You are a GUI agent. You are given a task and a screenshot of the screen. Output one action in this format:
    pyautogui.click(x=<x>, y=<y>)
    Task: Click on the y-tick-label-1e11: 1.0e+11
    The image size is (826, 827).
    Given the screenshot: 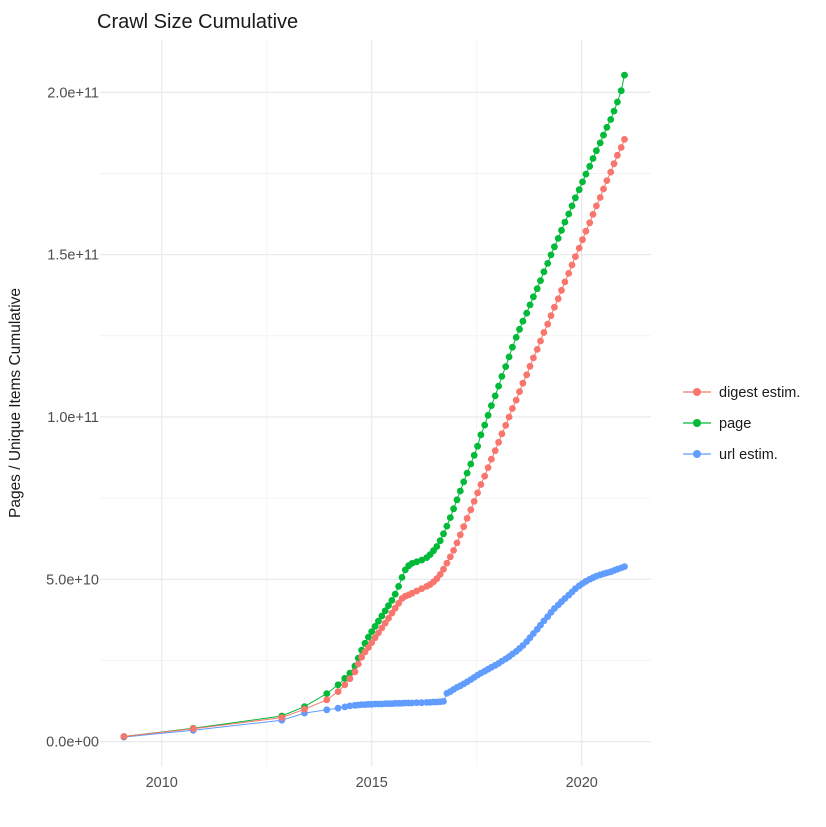 What is the action you would take?
    pyautogui.click(x=73, y=418)
    